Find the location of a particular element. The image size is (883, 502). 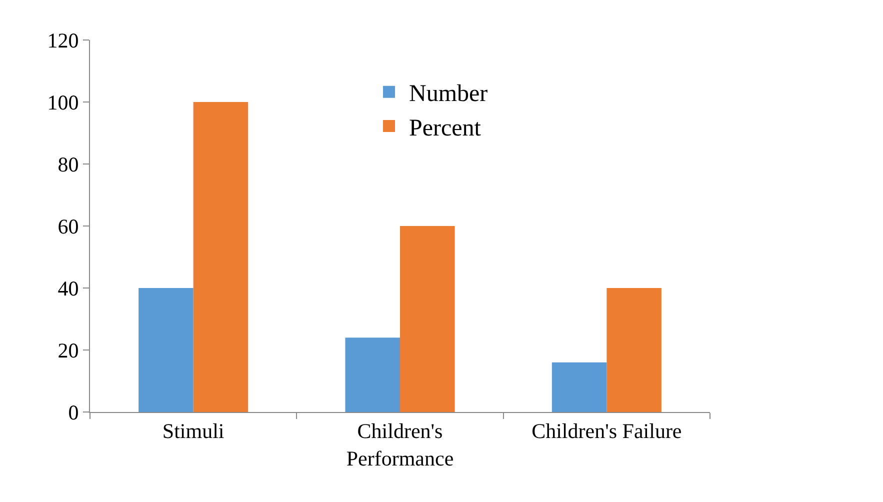

y-tick-label: 20 is located at coordinates (68, 350).